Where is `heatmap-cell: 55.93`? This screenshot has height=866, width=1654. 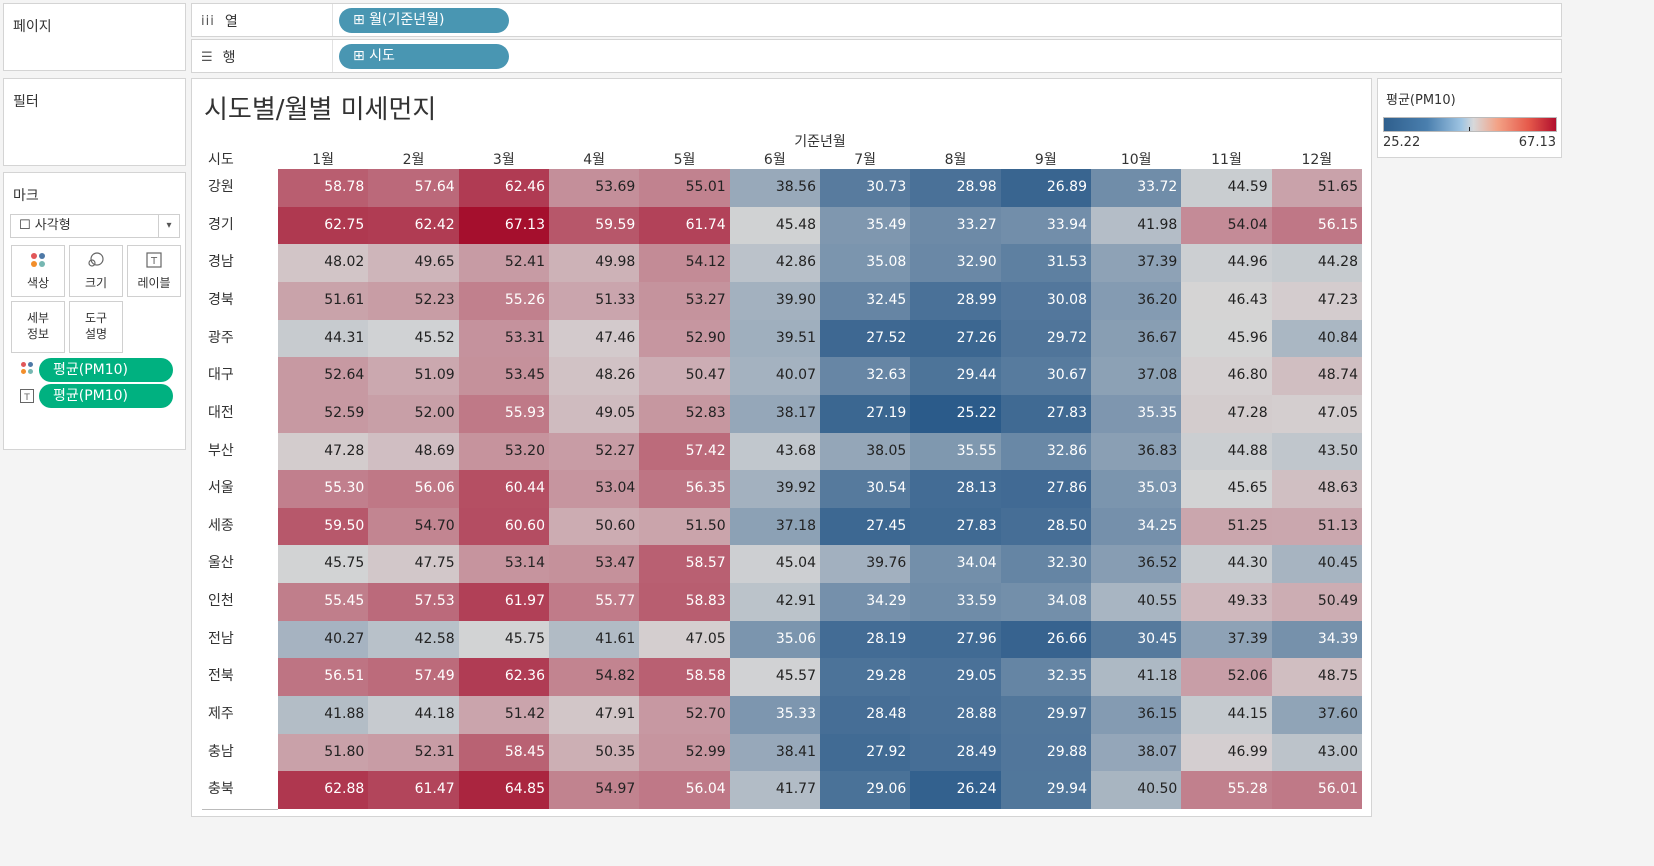
heatmap-cell: 55.93 is located at coordinates (503, 413).